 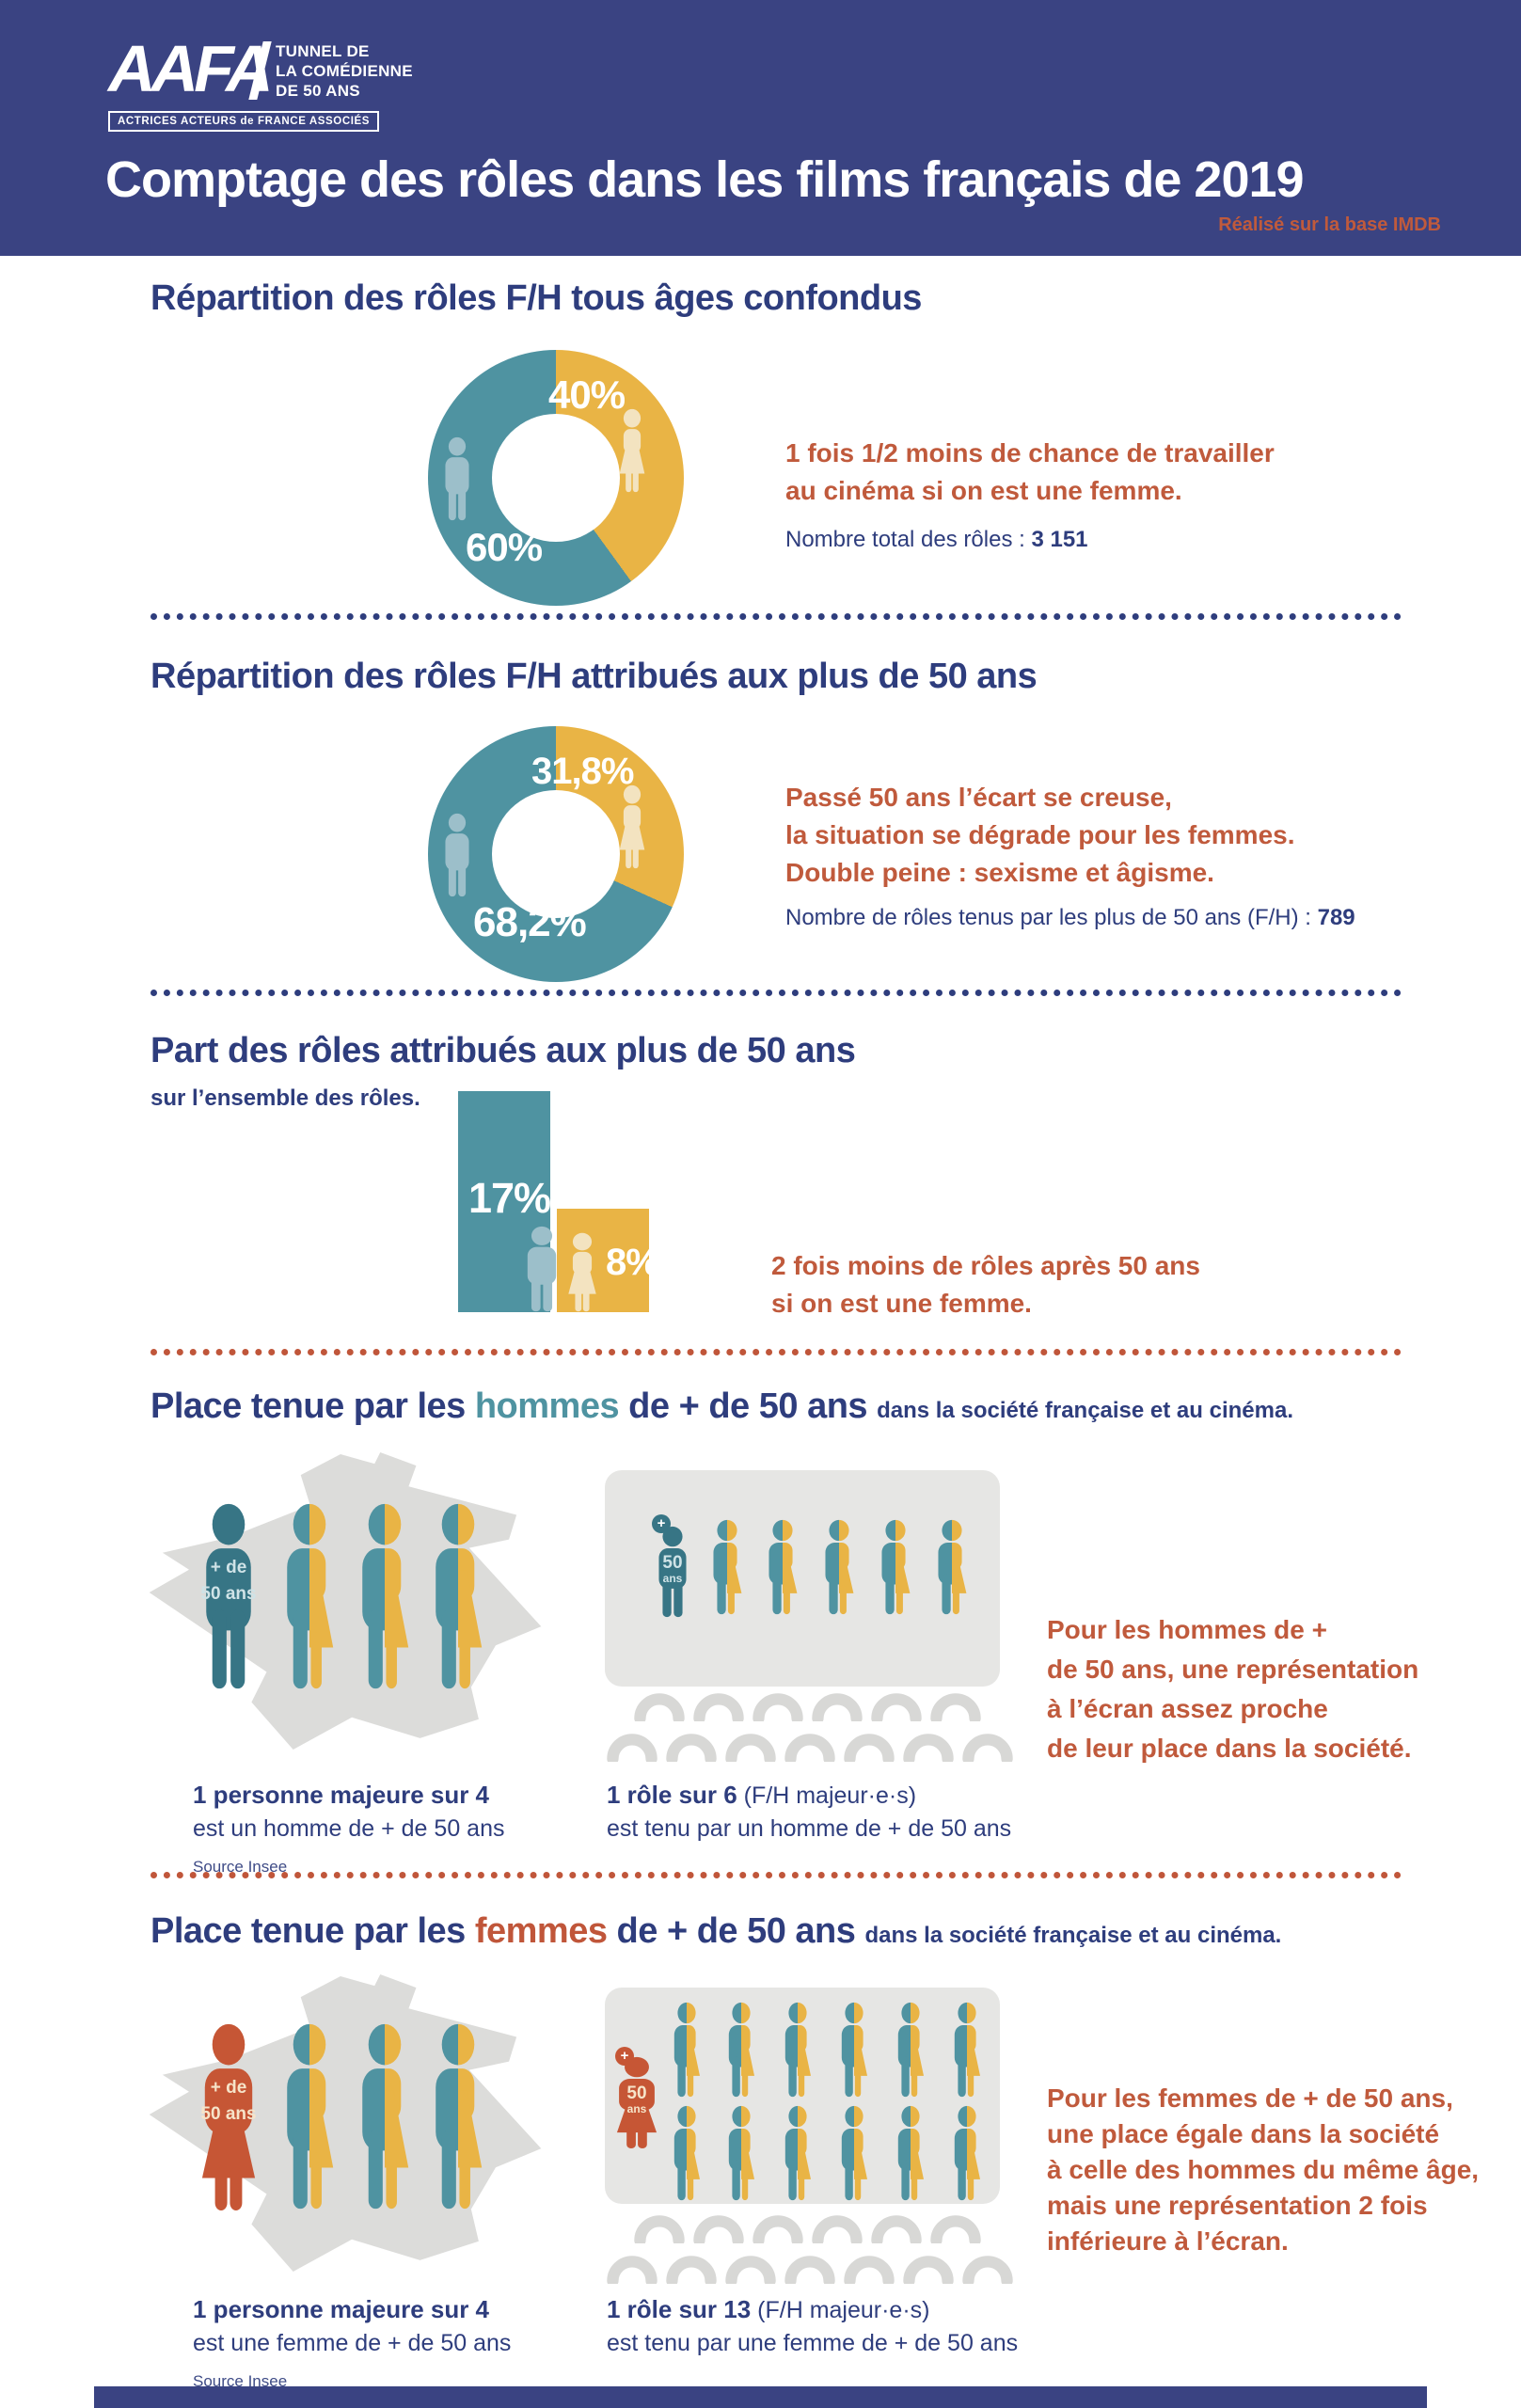 What do you see at coordinates (680, 2309) in the screenshot?
I see `women-cinema-bold: 1 rôle sur 13` at bounding box center [680, 2309].